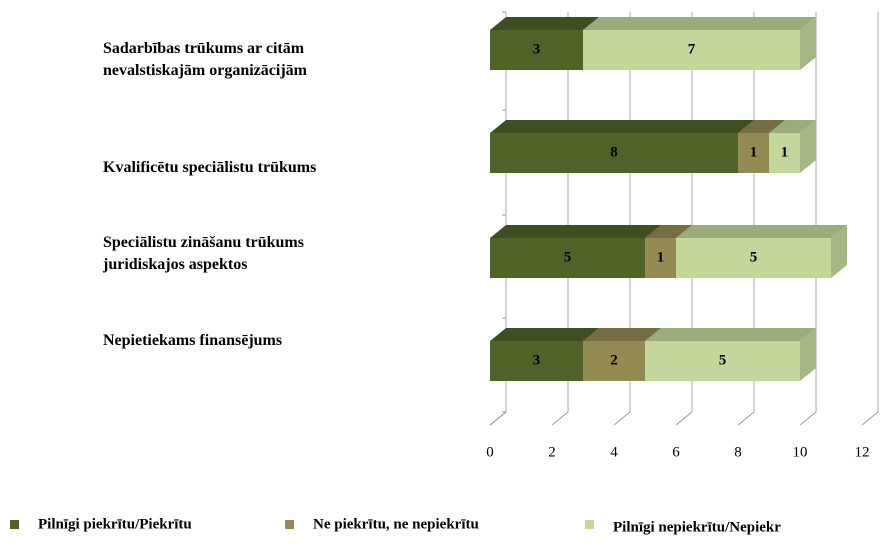 The height and width of the screenshot is (544, 891). I want to click on legend-label: Ne piekrītu, ne nepiekrītu, so click(396, 524).